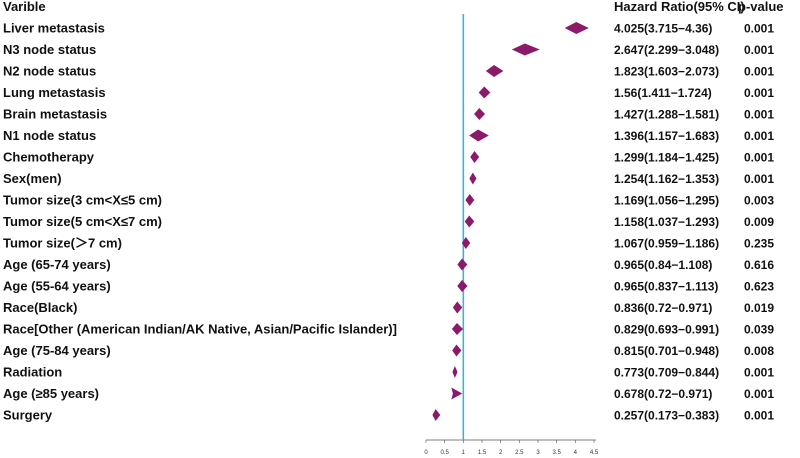  Describe the element at coordinates (51, 393) in the screenshot. I see `row-label: Age (≥85 years)` at that location.